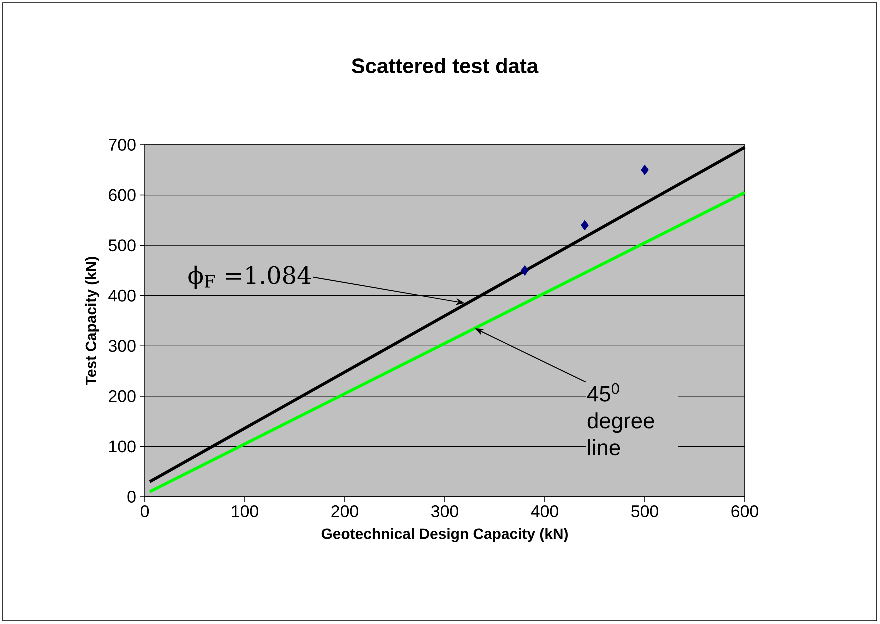  I want to click on y-tick-label: 400, so click(122, 296).